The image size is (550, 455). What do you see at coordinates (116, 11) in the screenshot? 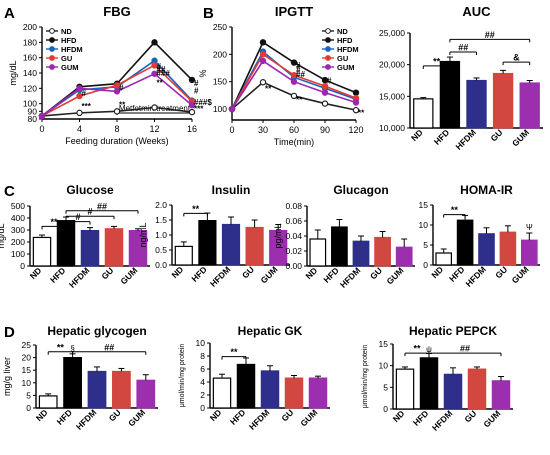
I see `chart-title: FBG` at bounding box center [116, 11].